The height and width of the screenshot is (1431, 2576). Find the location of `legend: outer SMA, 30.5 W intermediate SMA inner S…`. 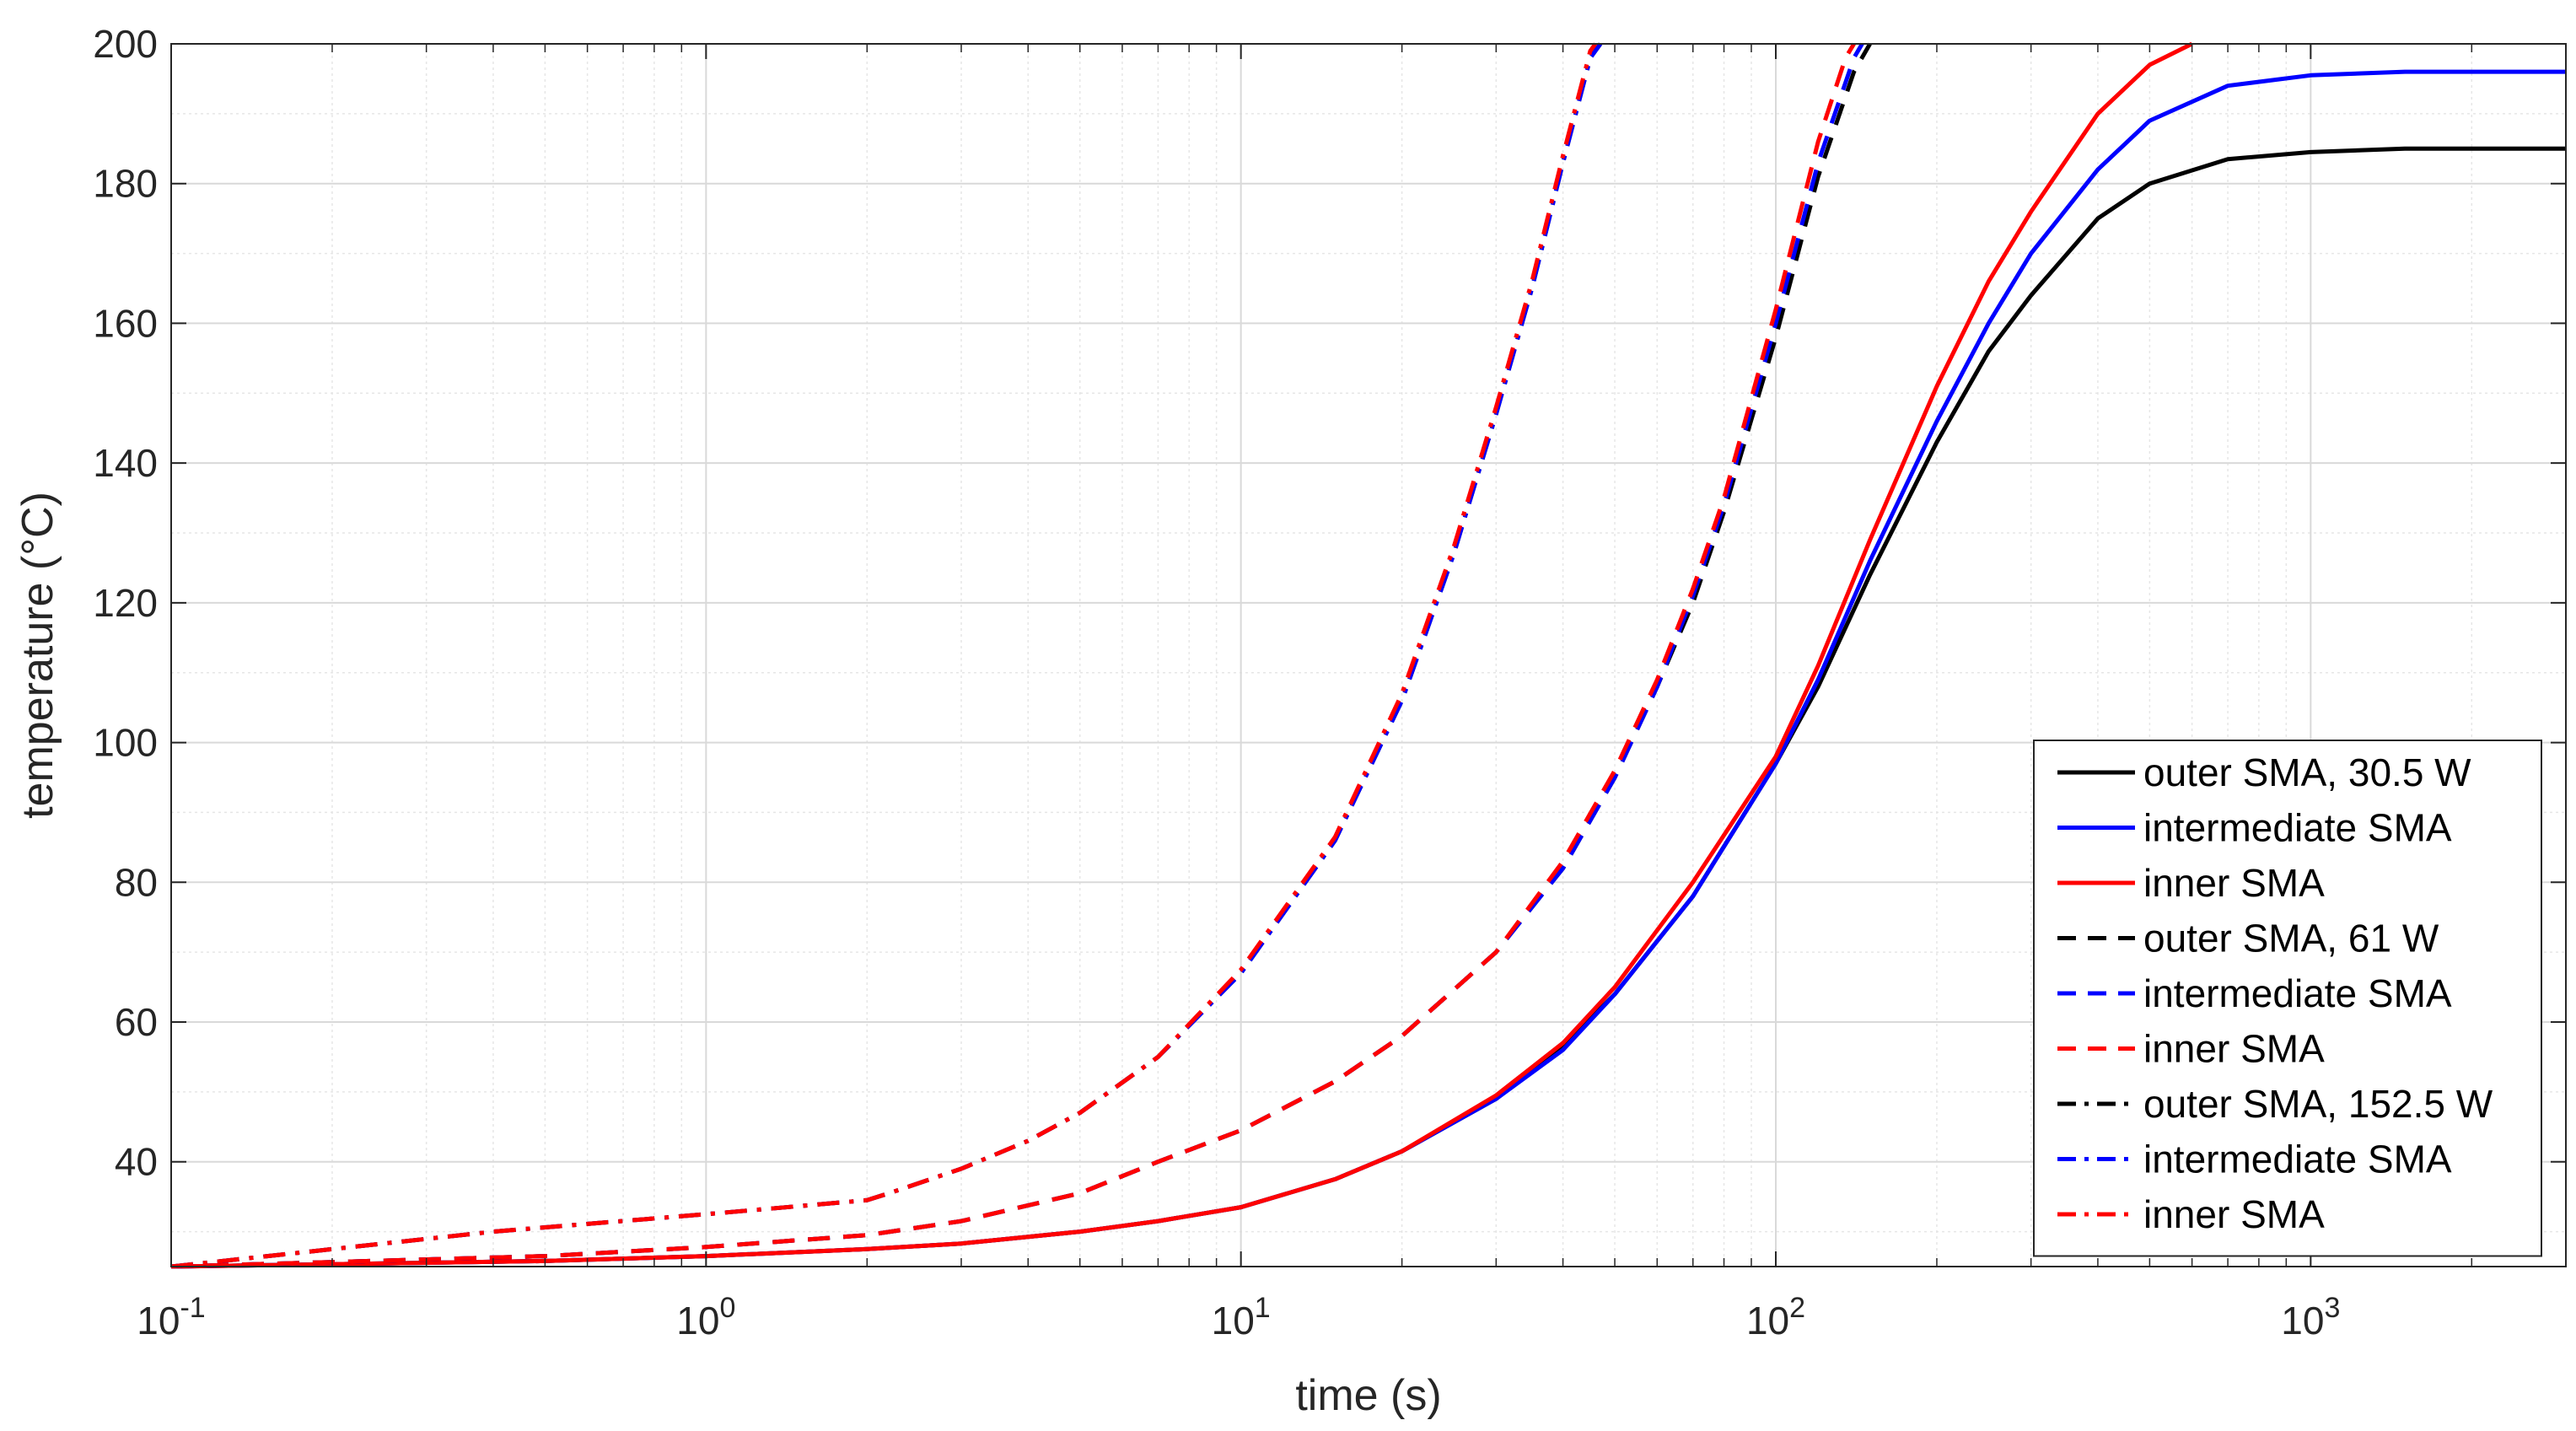

legend: outer SMA, 30.5 W intermediate SMA inner S… is located at coordinates (2287, 998).